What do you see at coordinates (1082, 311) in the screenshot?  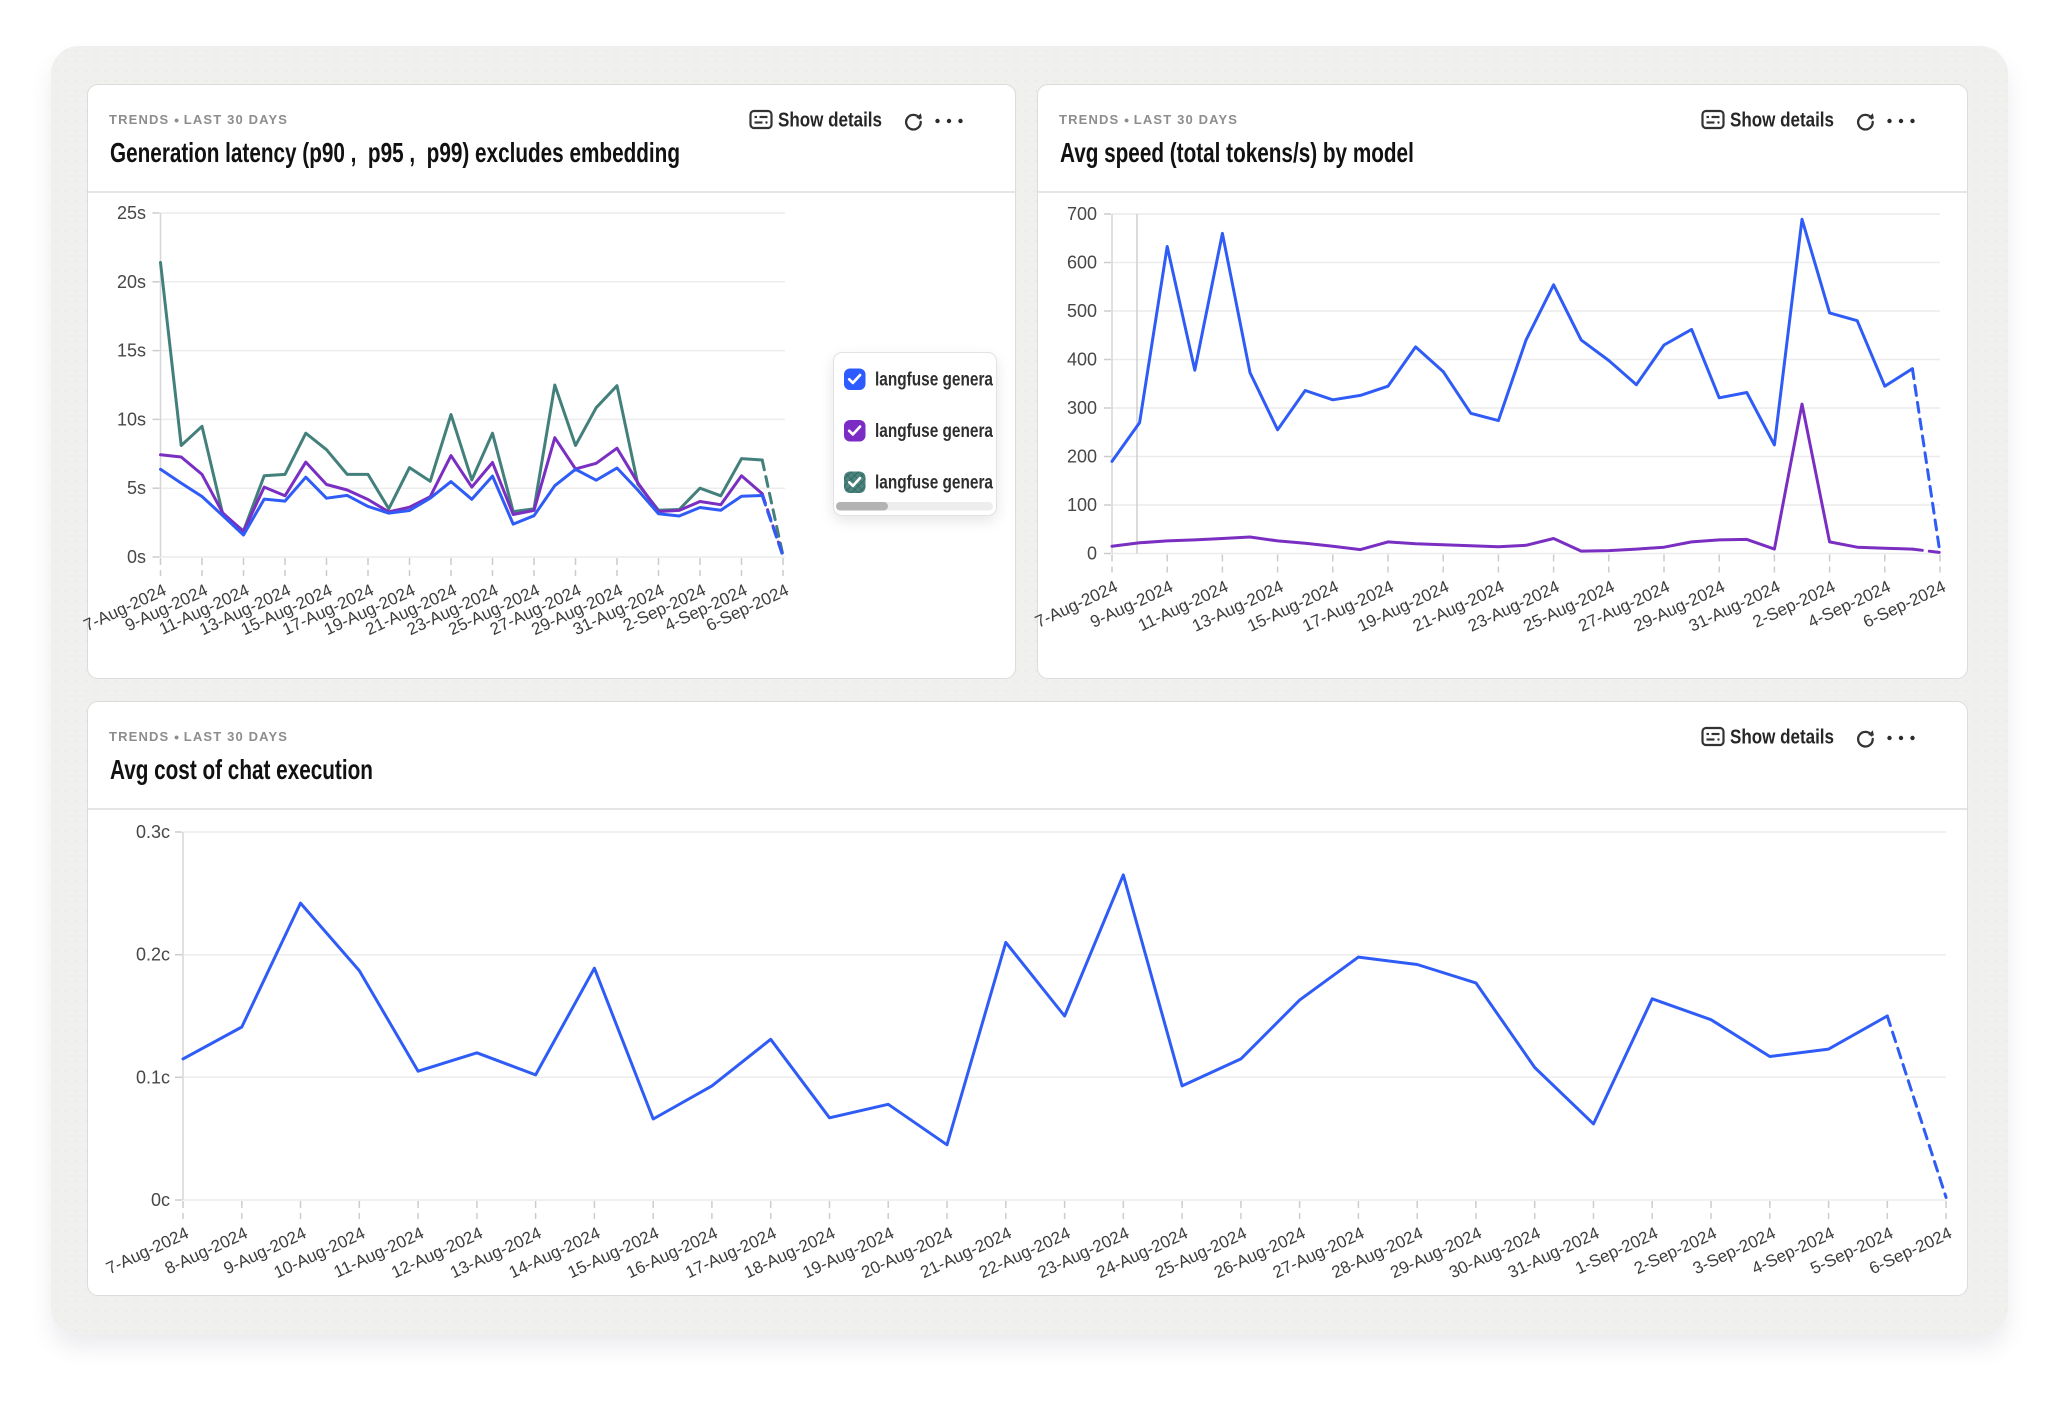 I see `svg-text: 500` at bounding box center [1082, 311].